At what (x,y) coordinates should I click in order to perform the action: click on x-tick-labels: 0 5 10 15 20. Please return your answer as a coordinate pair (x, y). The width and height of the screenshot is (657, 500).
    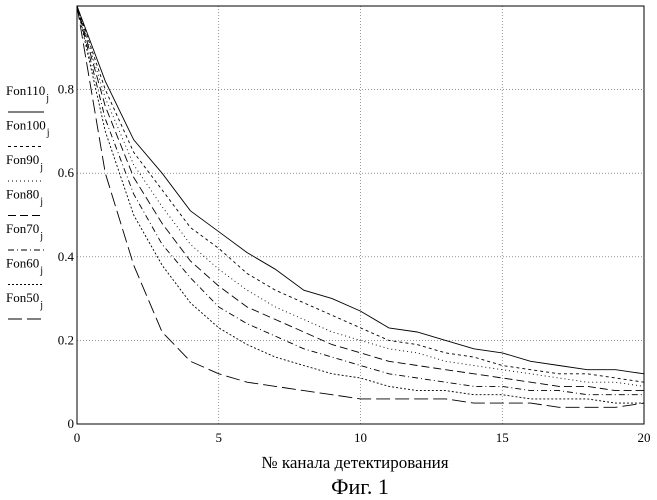
    Looking at the image, I should click on (362, 437).